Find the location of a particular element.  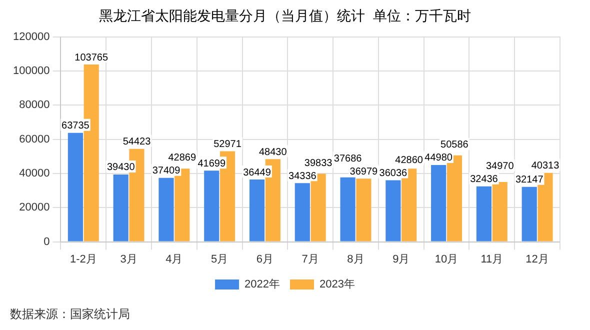

y-tick-label: 0 is located at coordinates (47, 242).